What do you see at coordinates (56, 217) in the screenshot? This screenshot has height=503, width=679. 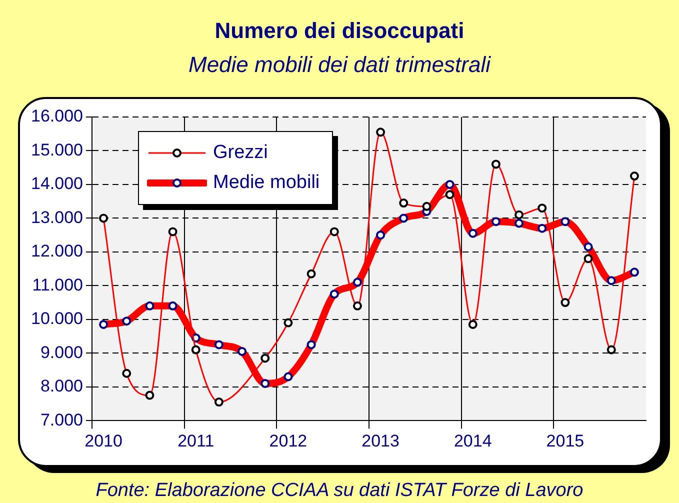 I see `y-tick-label: 13.000` at bounding box center [56, 217].